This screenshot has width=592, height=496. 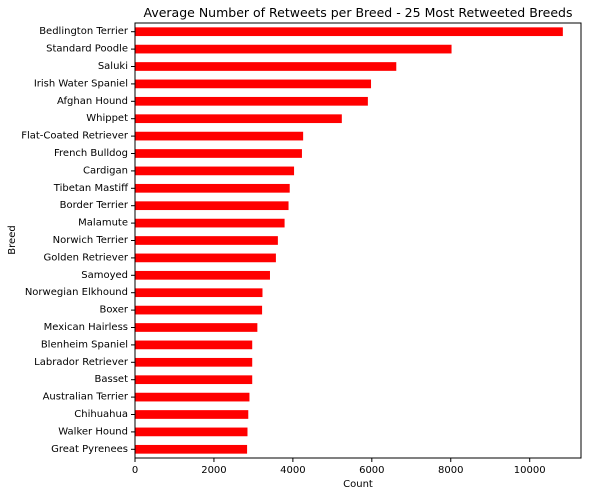 I want to click on x-tick-label: 6000, so click(x=371, y=470).